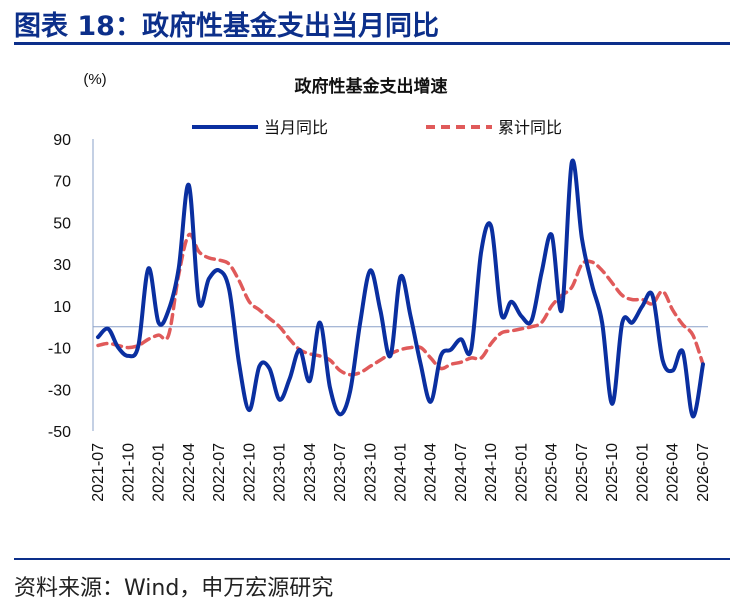 Image resolution: width=742 pixels, height=607 pixels. I want to click on x-tick-label: 2022-01, so click(159, 472).